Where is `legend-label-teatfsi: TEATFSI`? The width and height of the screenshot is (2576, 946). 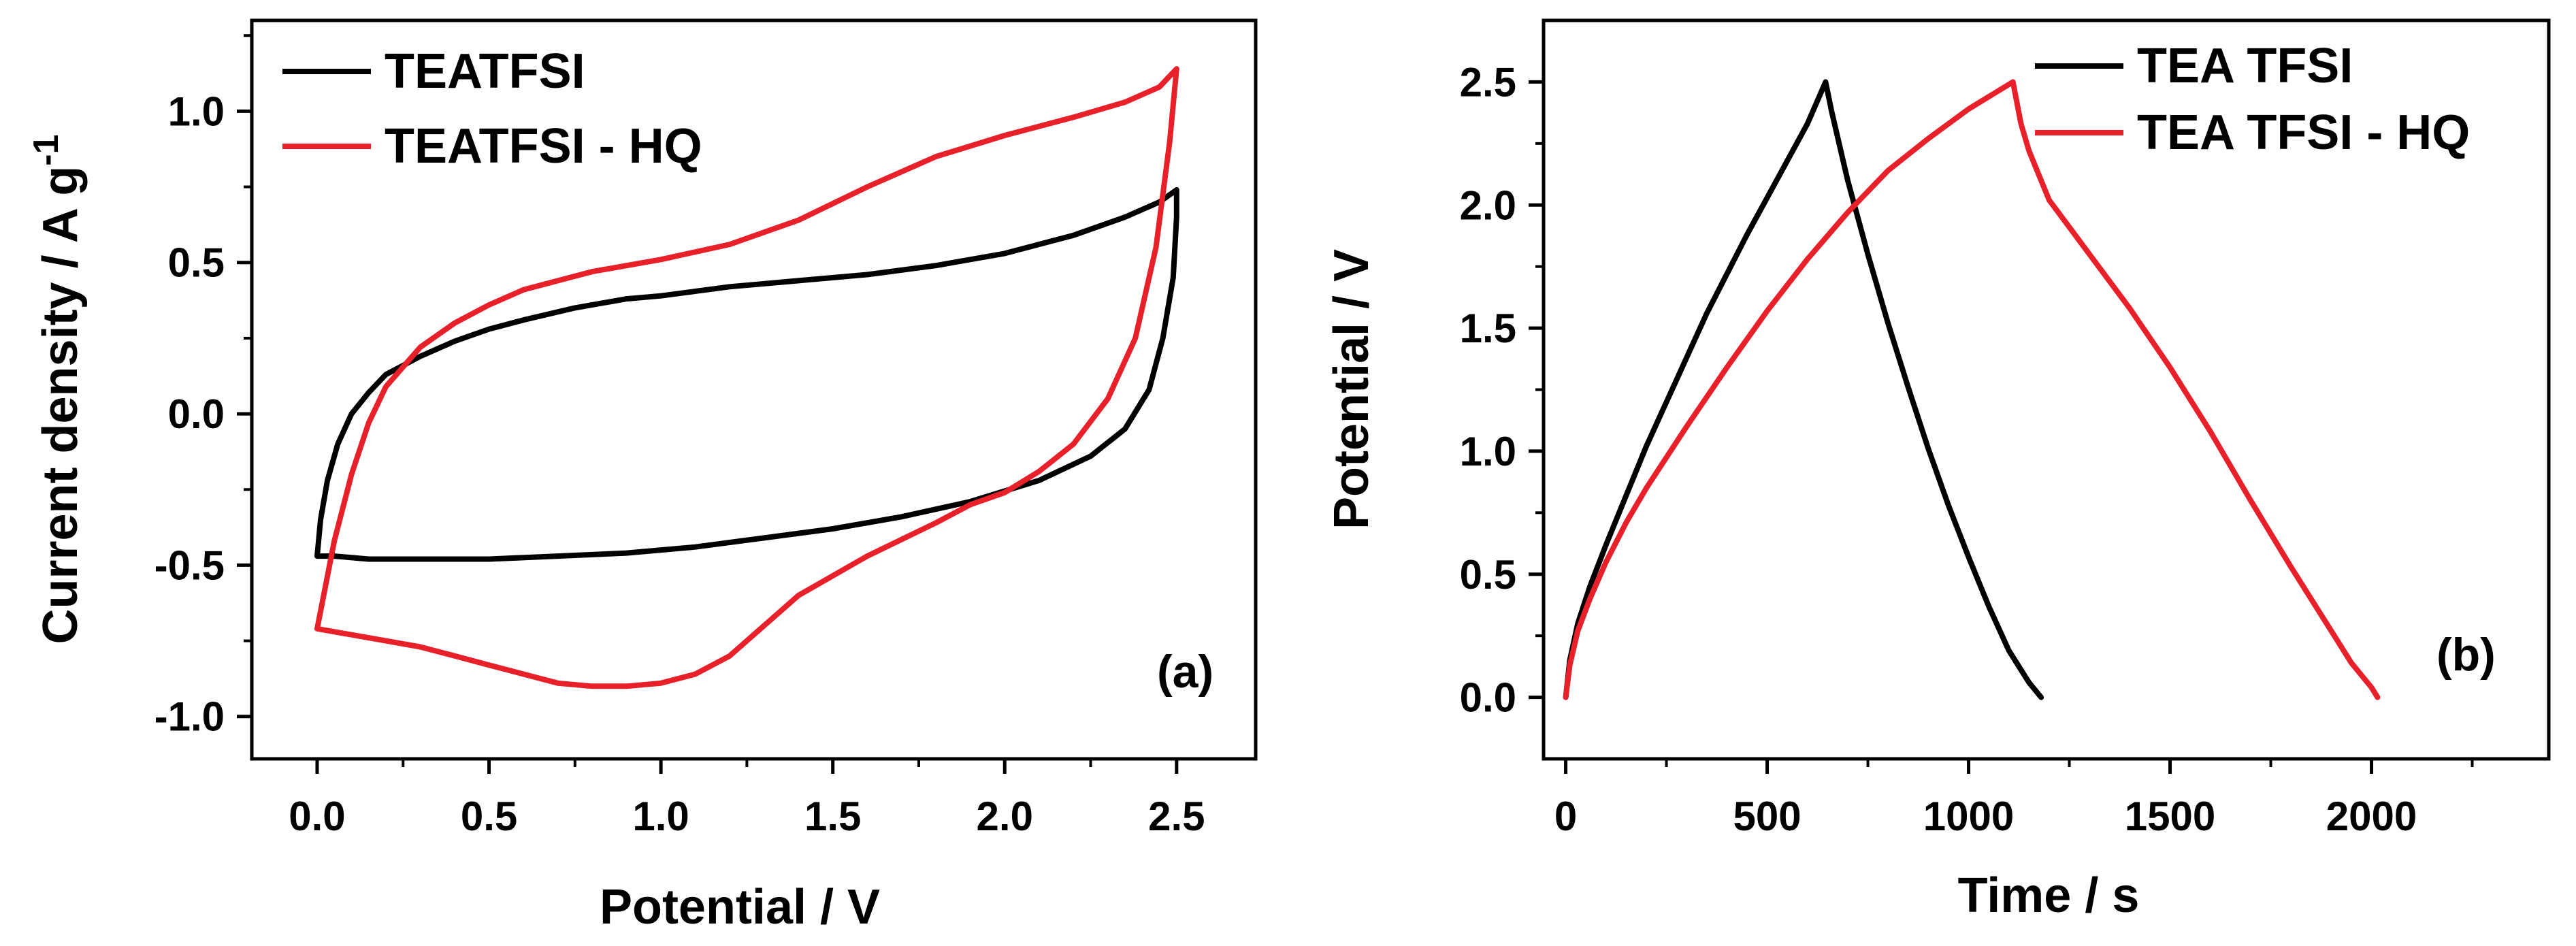 legend-label-teatfsi: TEATFSI is located at coordinates (485, 71).